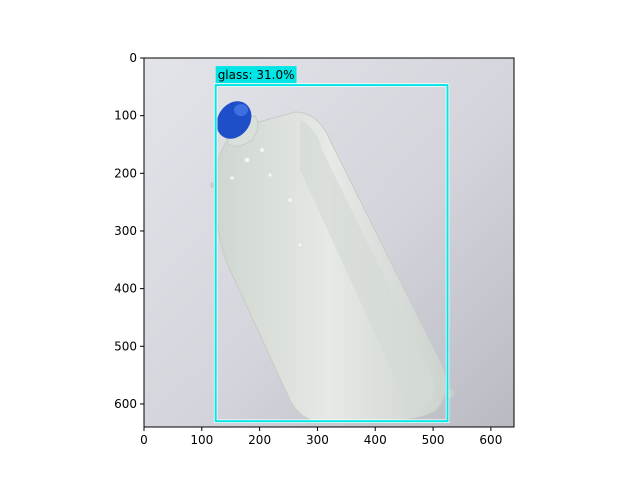 This screenshot has height=480, width=640. I want to click on y-tick-label: 300, so click(125, 231).